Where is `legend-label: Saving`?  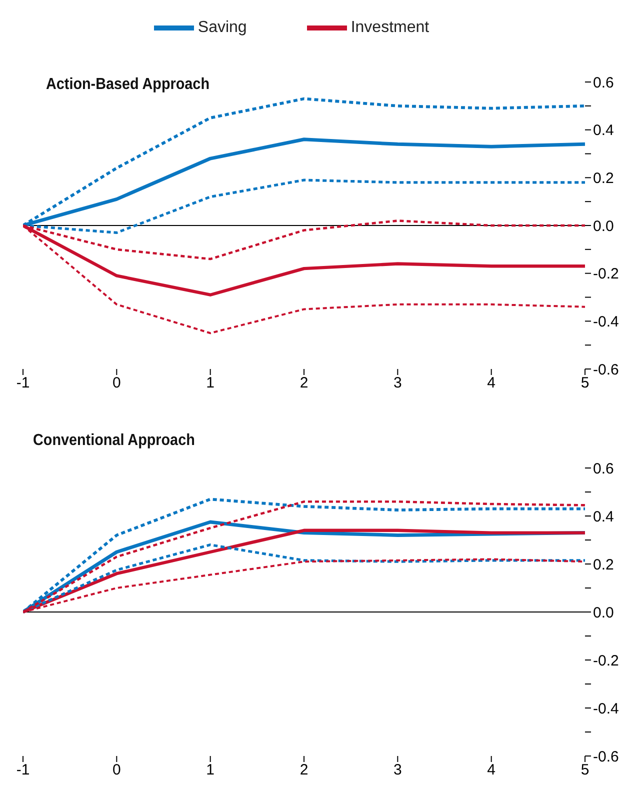 legend-label: Saving is located at coordinates (222, 27).